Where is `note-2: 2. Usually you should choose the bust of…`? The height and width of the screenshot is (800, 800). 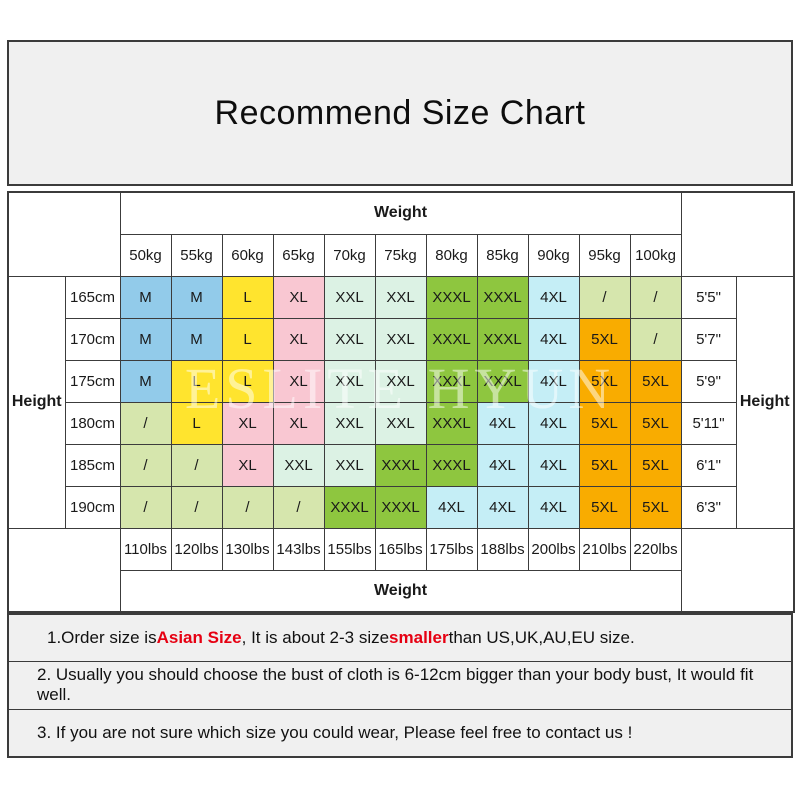 note-2: 2. Usually you should choose the bust of… is located at coordinates (400, 684).